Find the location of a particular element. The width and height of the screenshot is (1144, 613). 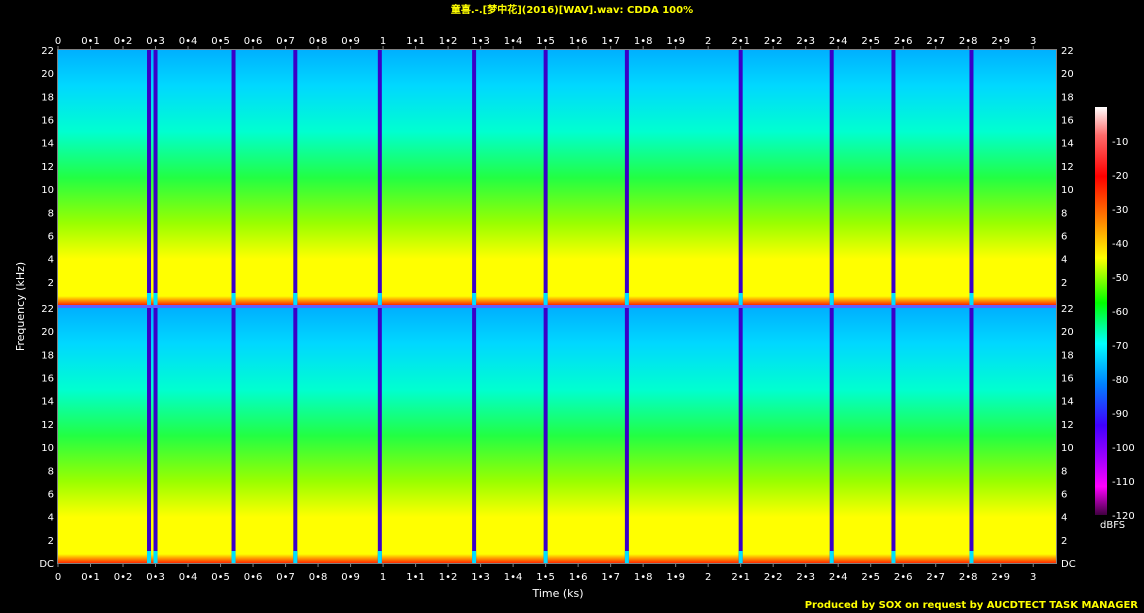

x-tick-label-bottom: 0•4 is located at coordinates (188, 577).